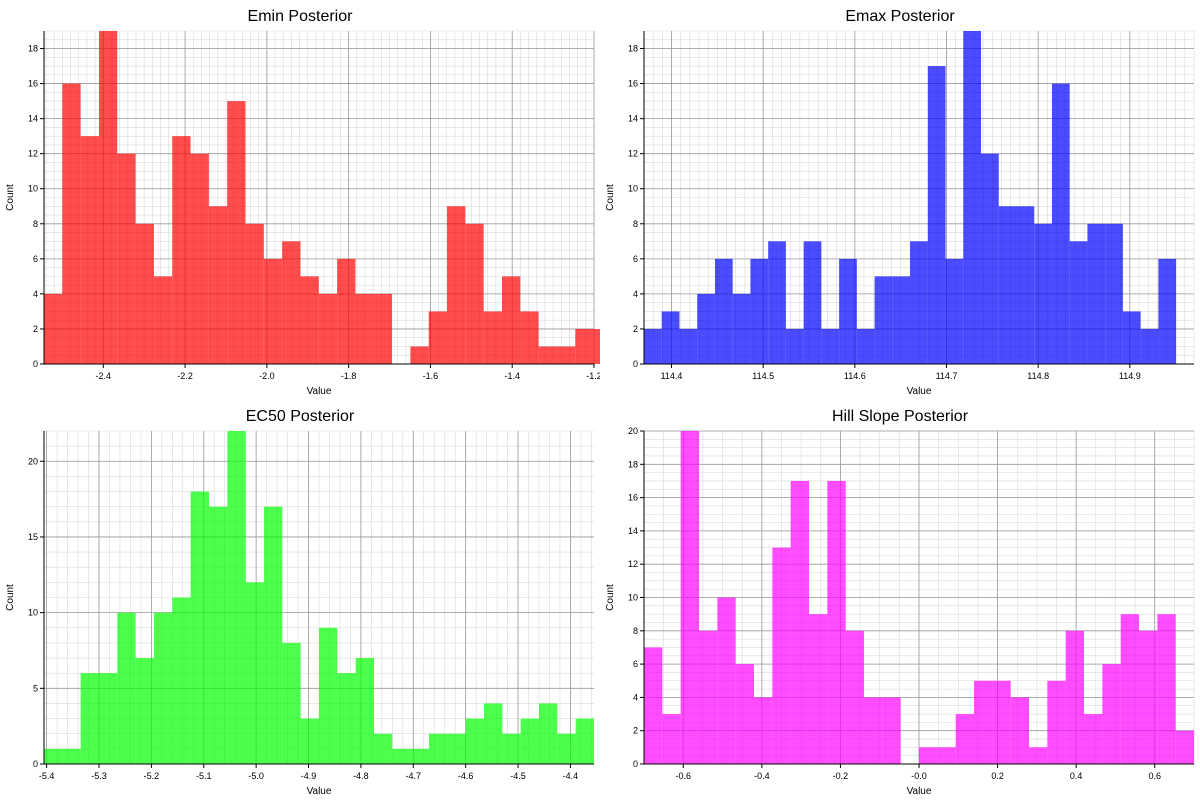 The image size is (1200, 800). I want to click on x-tick-label: 0.2, so click(997, 776).